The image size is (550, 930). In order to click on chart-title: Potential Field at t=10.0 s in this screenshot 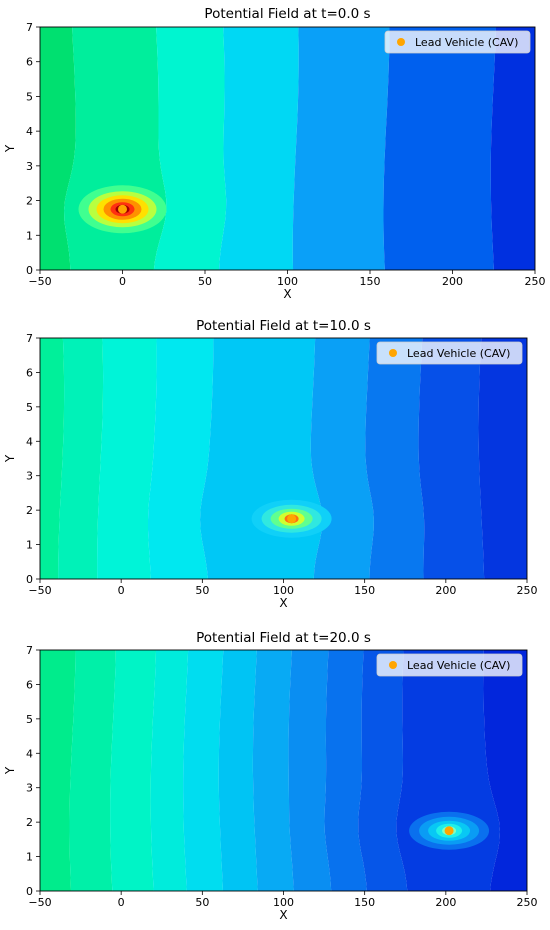, I will do `click(283, 326)`.